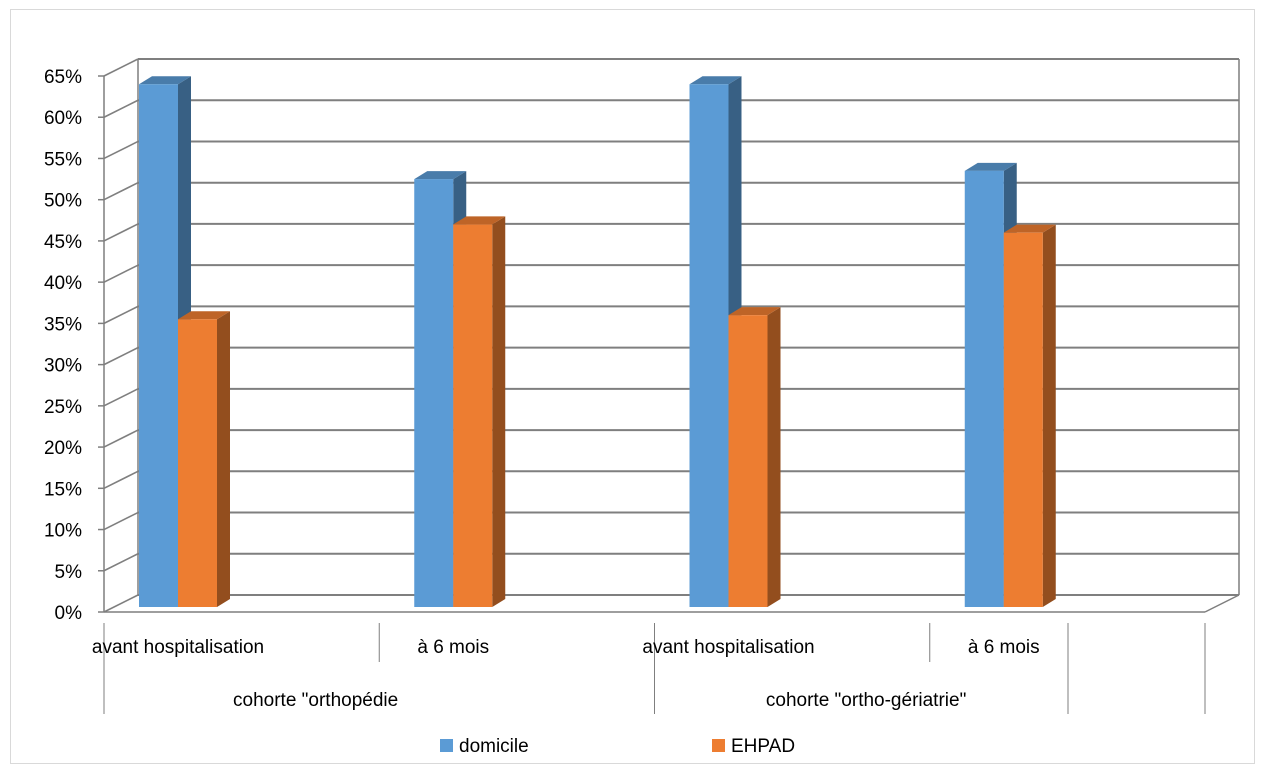  What do you see at coordinates (63, 242) in the screenshot?
I see `y-tick-label: 45%` at bounding box center [63, 242].